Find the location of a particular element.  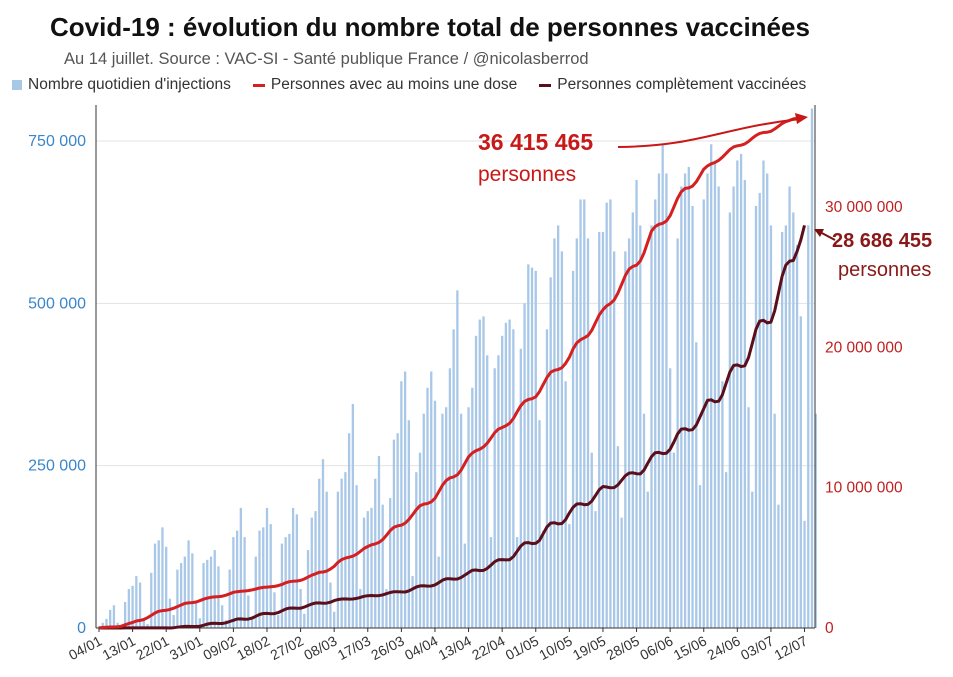

x-tick-label: 03/07 is located at coordinates (757, 647).